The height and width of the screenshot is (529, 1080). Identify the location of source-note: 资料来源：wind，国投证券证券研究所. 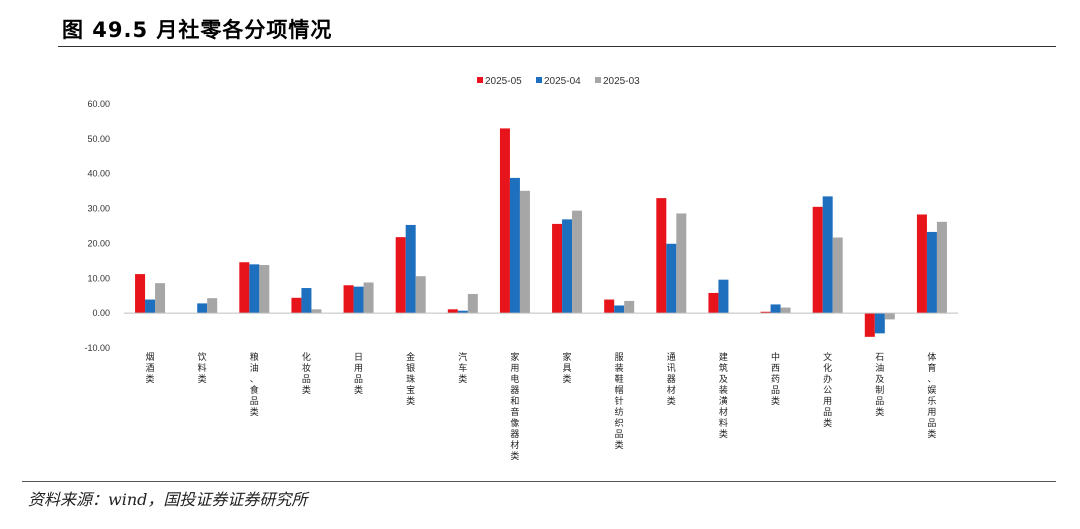
(168, 499).